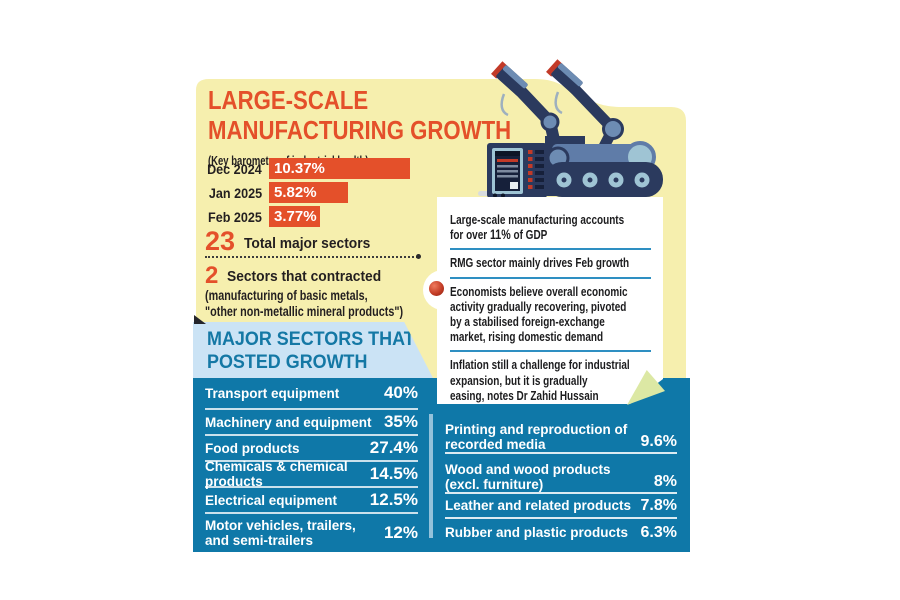 The height and width of the screenshot is (600, 900). Describe the element at coordinates (304, 276) in the screenshot. I see `stat-contracted-label: Sectors that contracted` at that location.